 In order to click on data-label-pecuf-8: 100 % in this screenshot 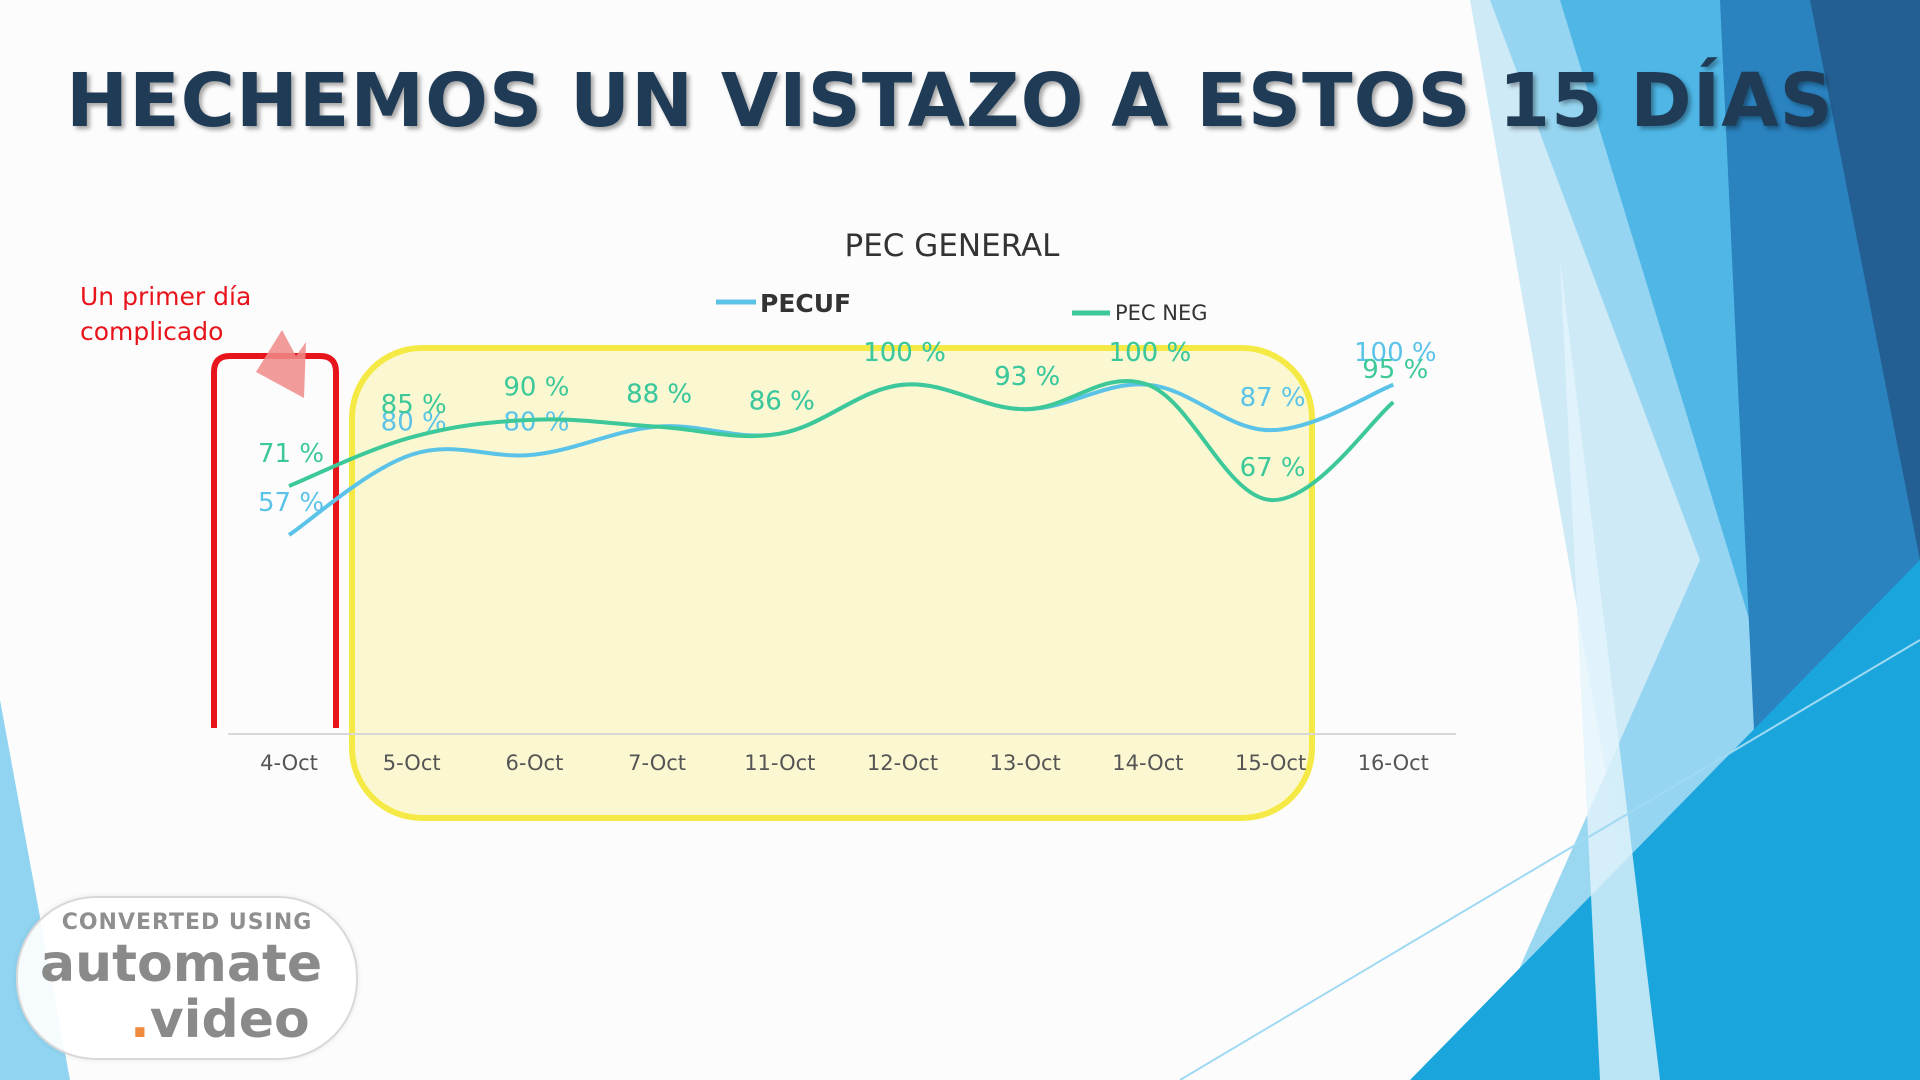, I will do `click(1150, 353)`.